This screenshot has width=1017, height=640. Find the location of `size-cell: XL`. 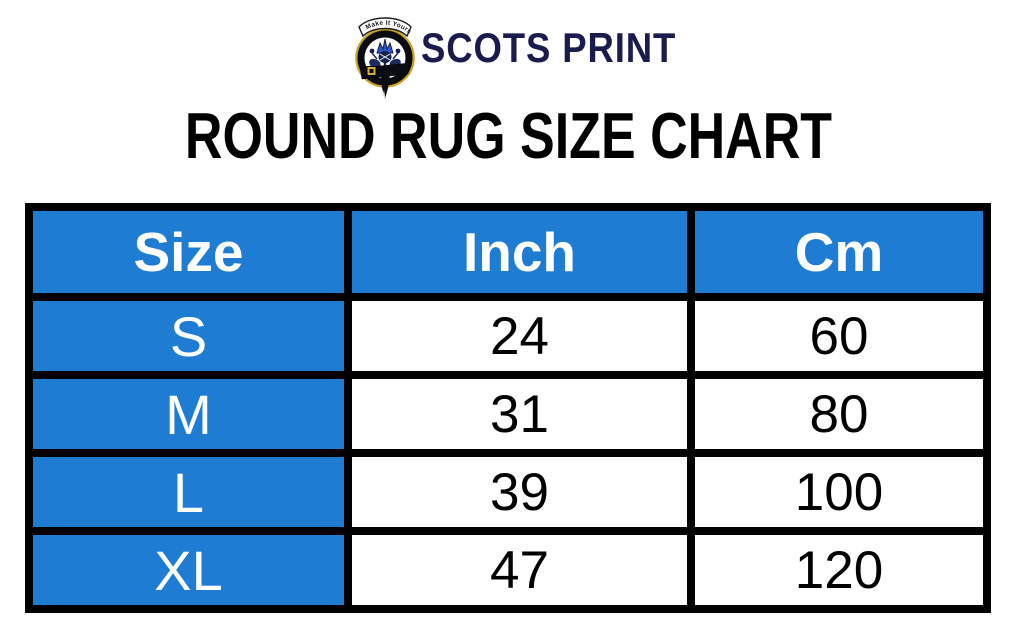

size-cell: XL is located at coordinates (188, 570).